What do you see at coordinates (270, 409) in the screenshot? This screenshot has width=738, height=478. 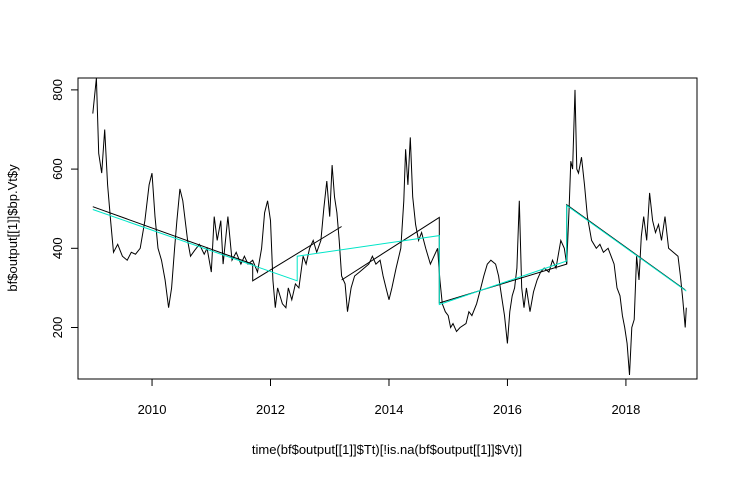 I see `x-tick-label: 2012` at bounding box center [270, 409].